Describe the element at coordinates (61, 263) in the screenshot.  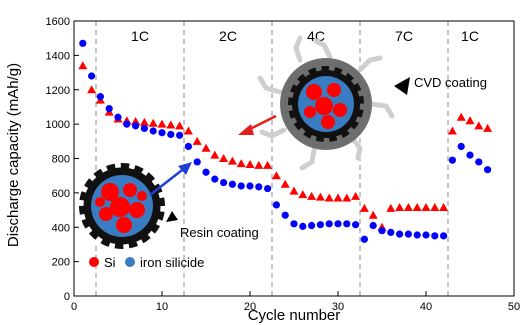
I see `y-tick-label-1: 200` at that location.